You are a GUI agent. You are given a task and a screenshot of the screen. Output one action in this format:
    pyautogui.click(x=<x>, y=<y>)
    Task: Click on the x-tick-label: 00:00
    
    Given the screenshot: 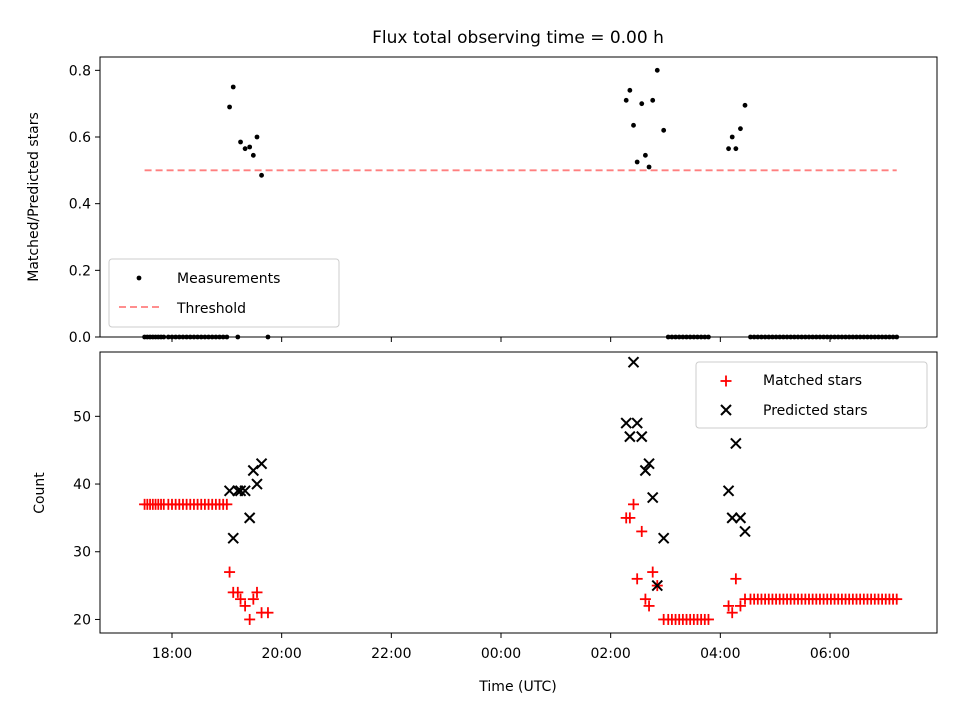 What is the action you would take?
    pyautogui.click(x=501, y=654)
    